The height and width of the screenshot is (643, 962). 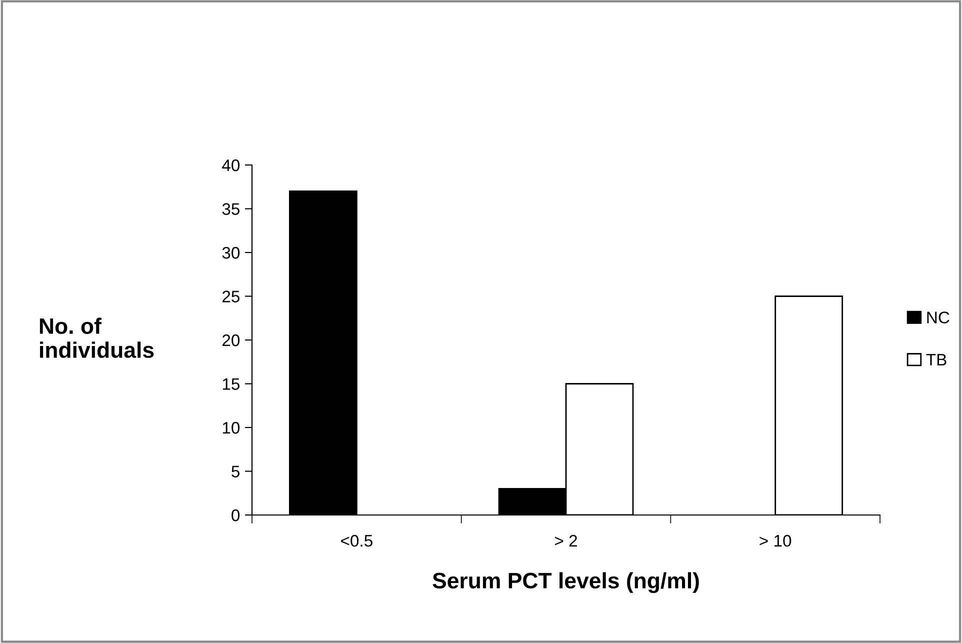 I want to click on x-tick-label: > 10, so click(x=776, y=540).